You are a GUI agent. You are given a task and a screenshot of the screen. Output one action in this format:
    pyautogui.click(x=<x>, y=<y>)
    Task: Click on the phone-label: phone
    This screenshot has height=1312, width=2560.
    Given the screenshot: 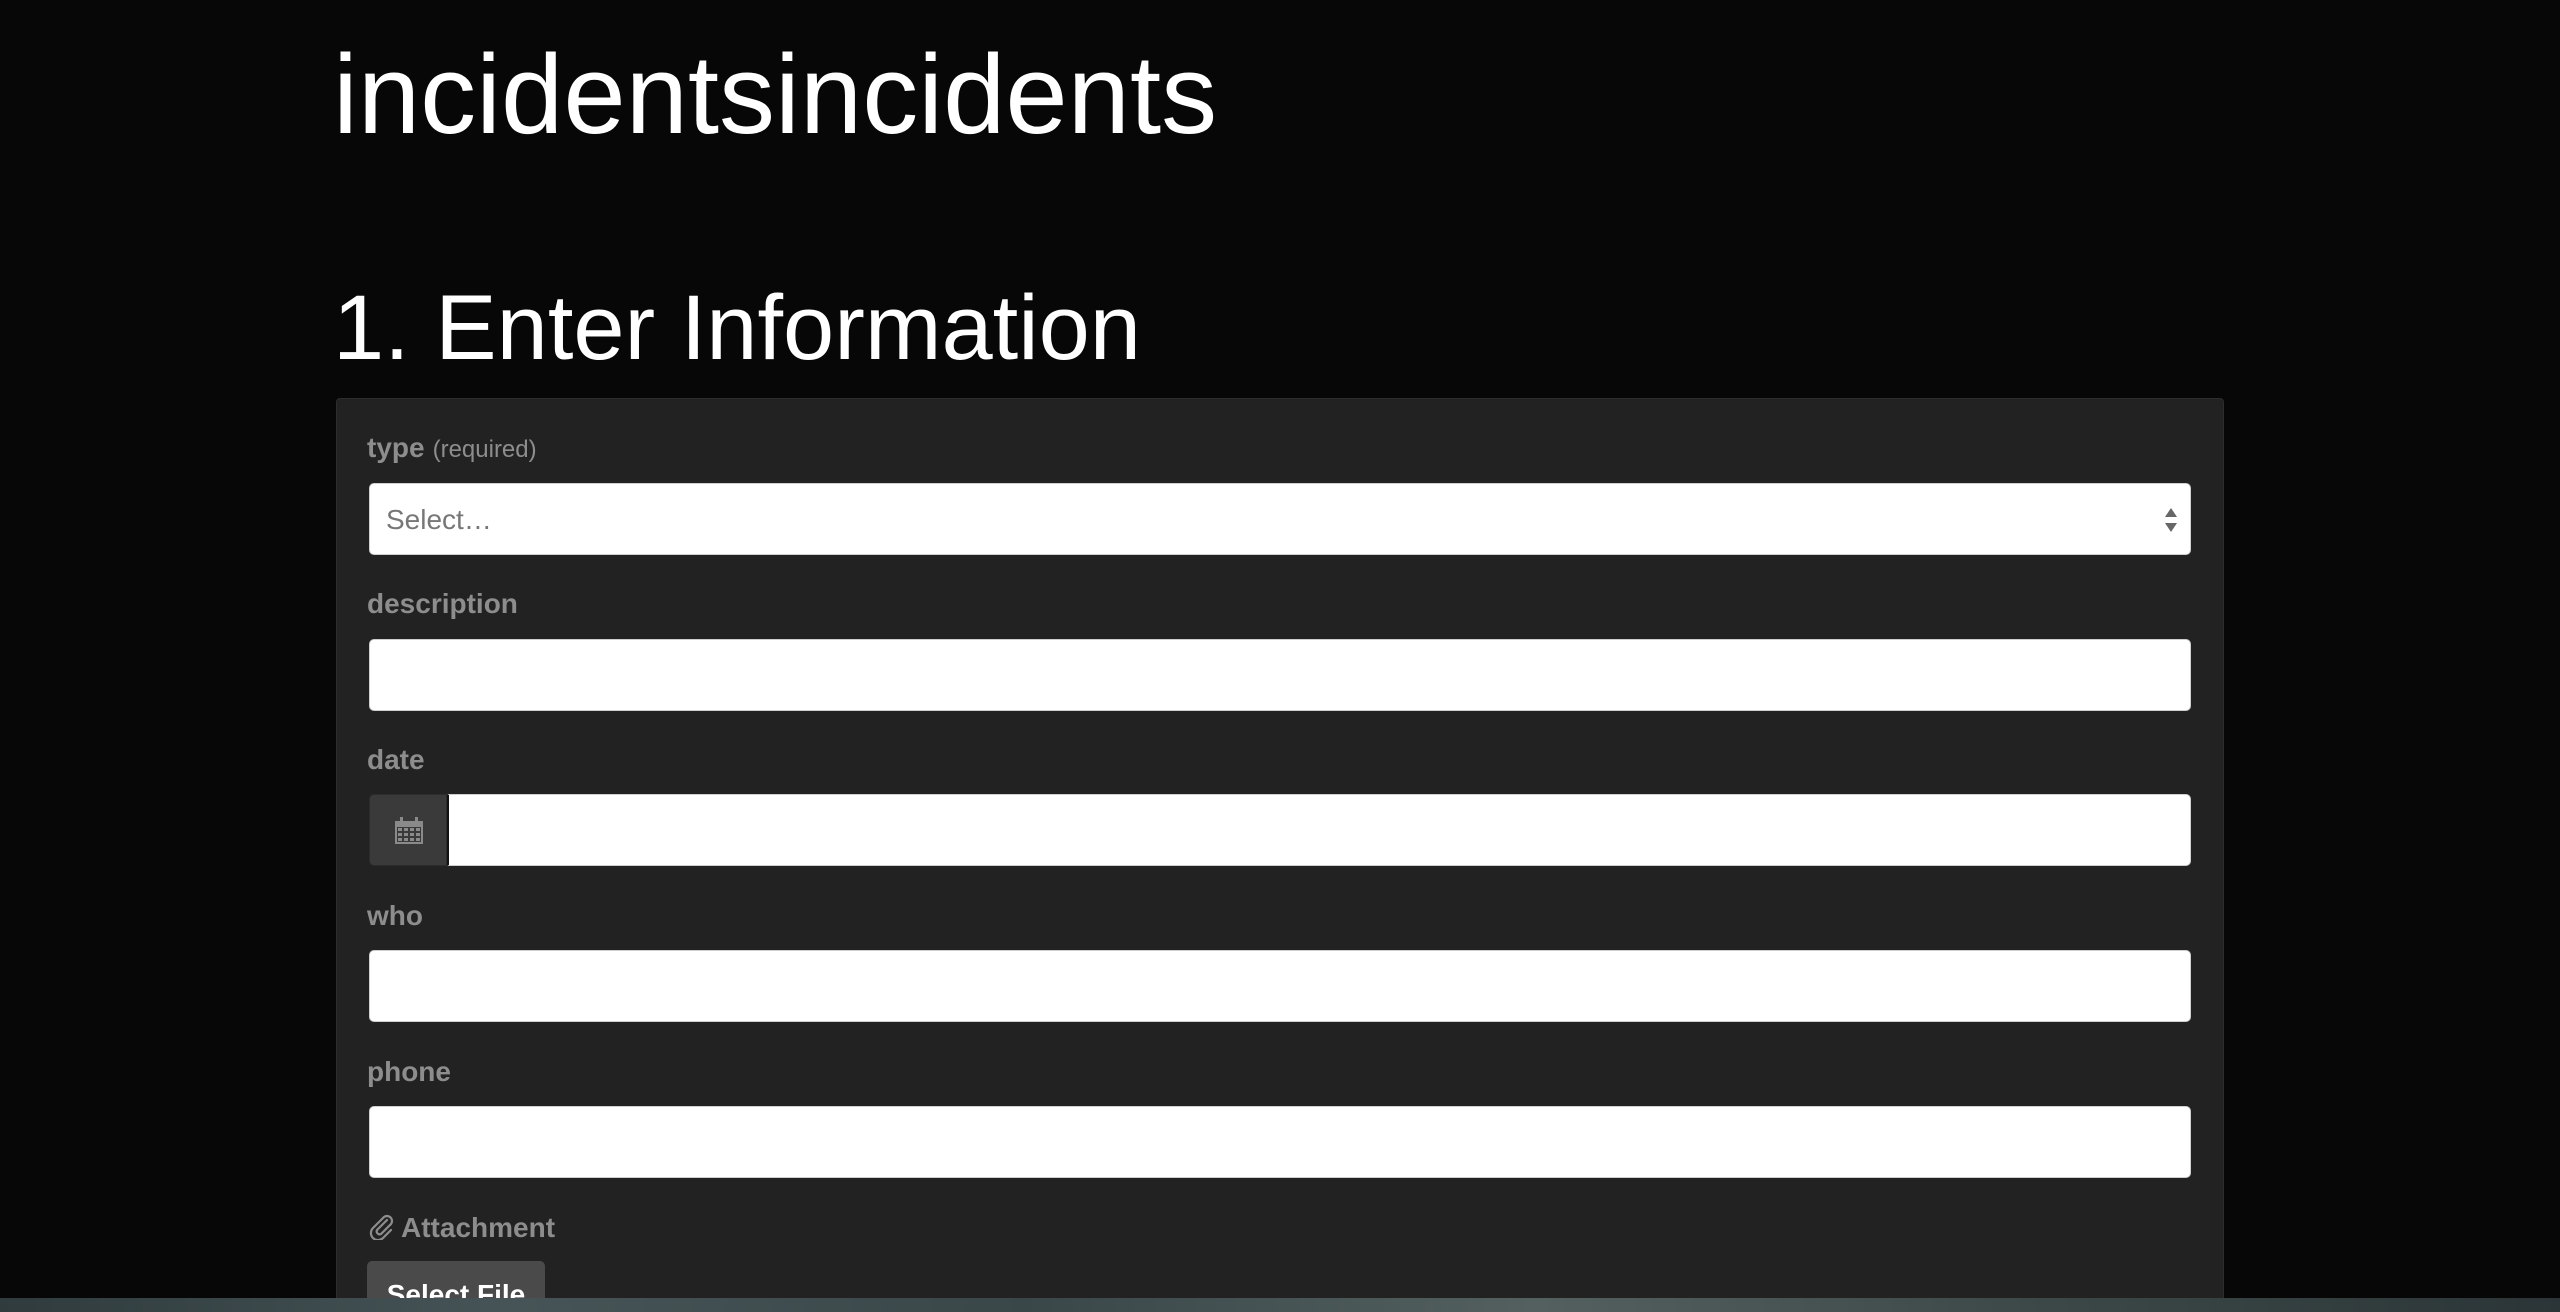 What is the action you would take?
    pyautogui.click(x=409, y=1071)
    